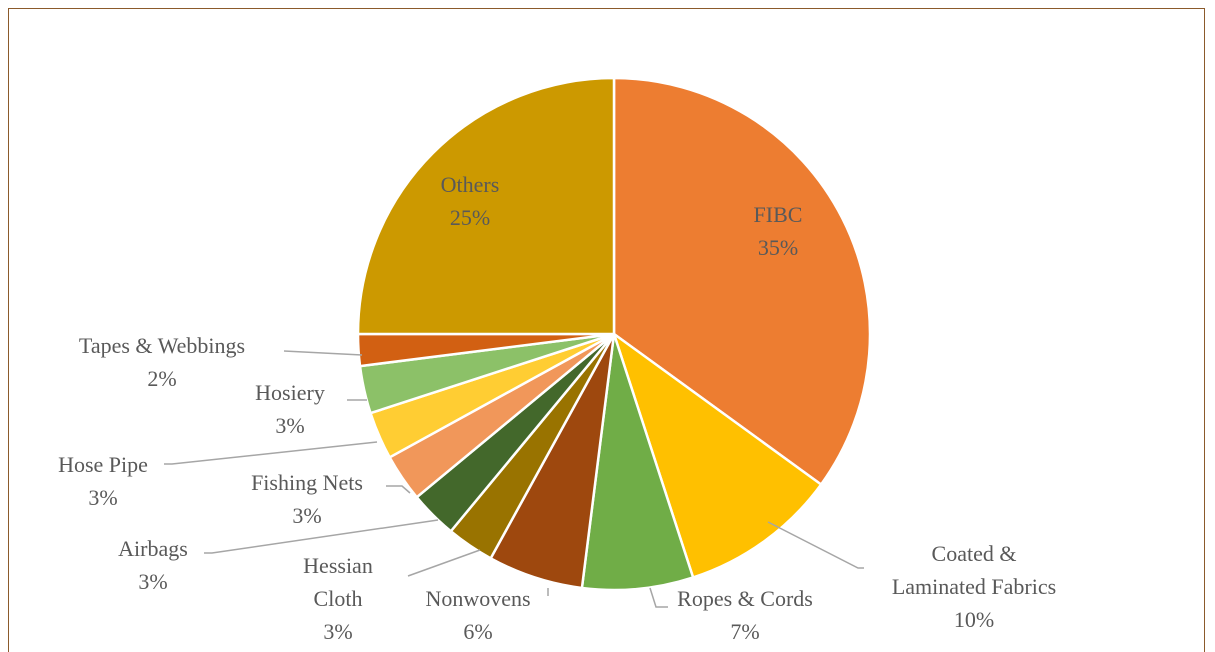 Image resolution: width=1215 pixels, height=652 pixels. I want to click on category-label: Ropes & Cords, so click(745, 598).